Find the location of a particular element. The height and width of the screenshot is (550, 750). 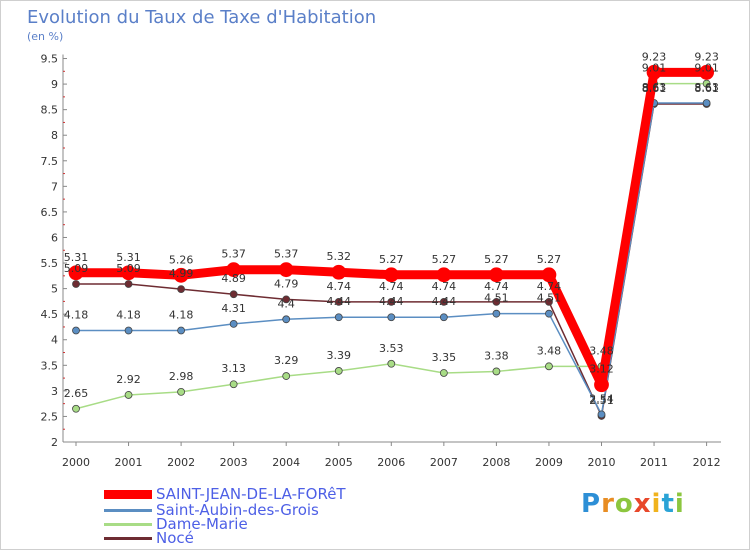

data-label: 2.92 is located at coordinates (128, 379).